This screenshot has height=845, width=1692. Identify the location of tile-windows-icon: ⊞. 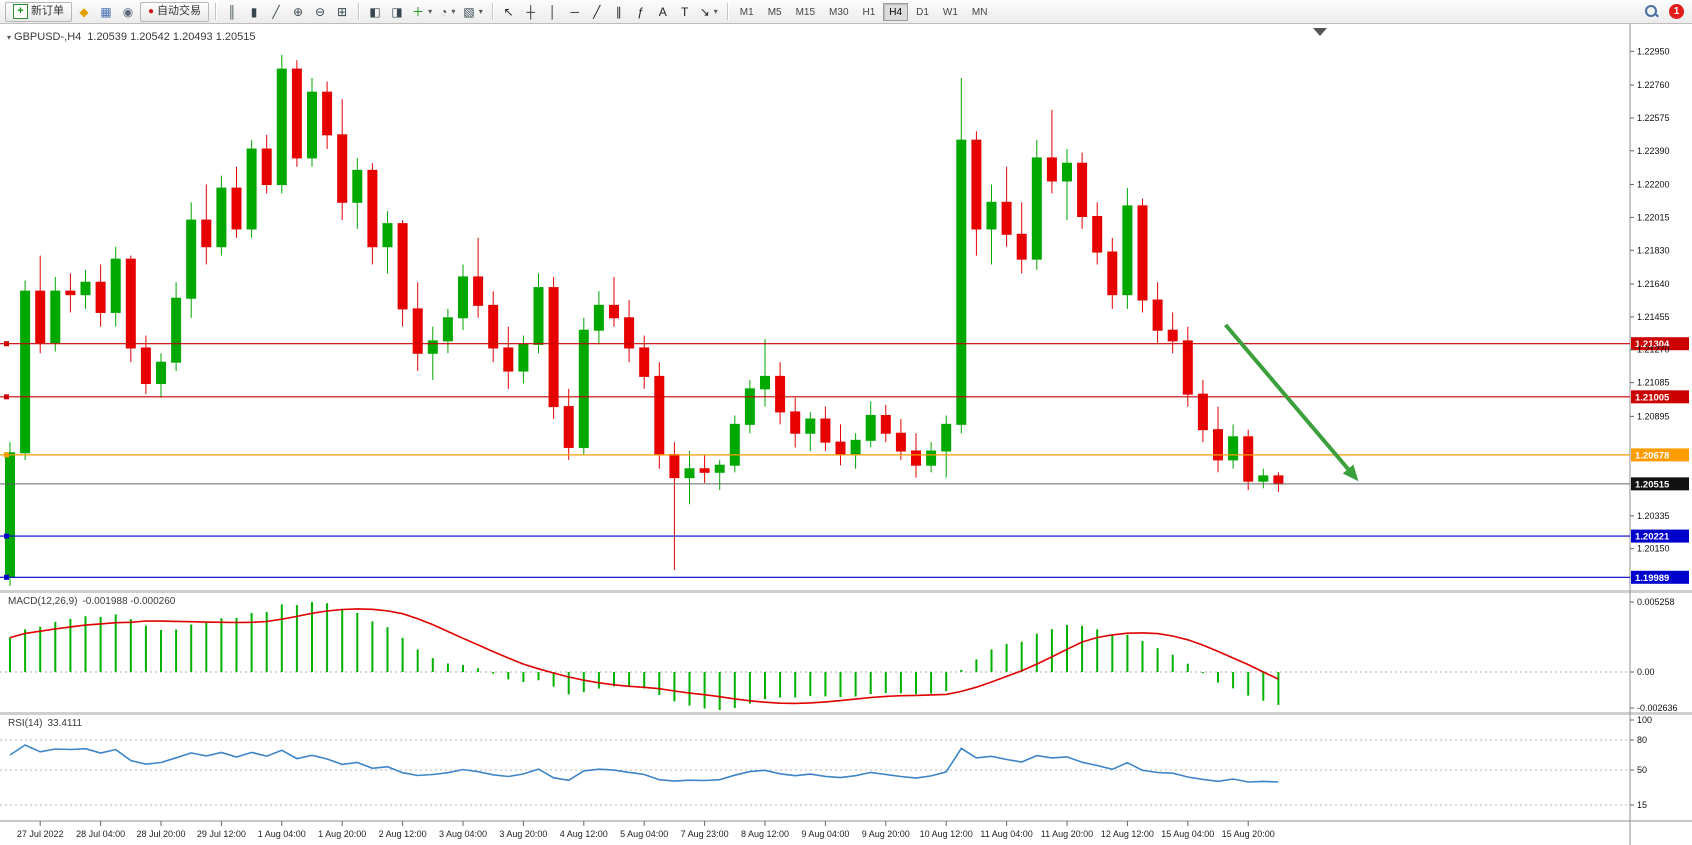
(342, 11).